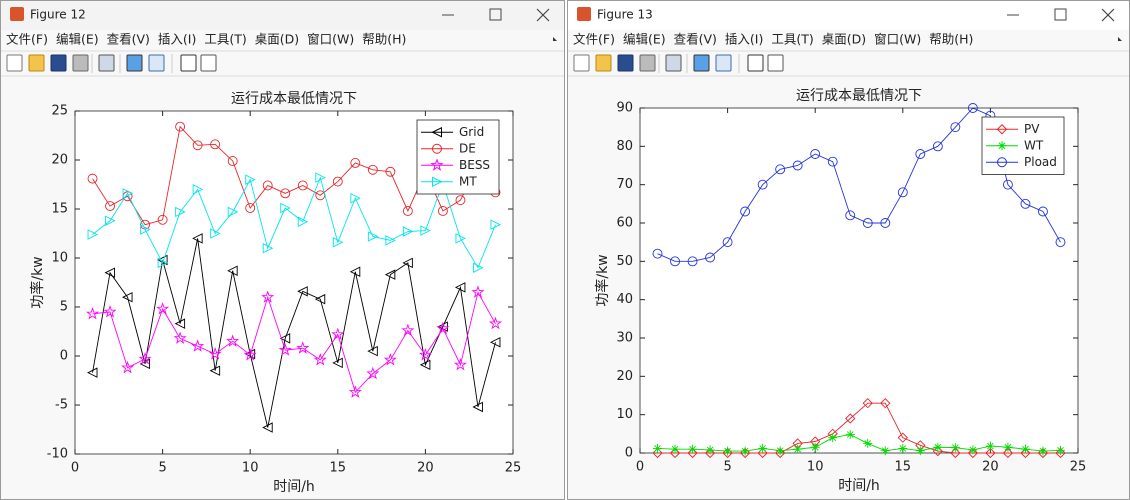 The image size is (1130, 500). I want to click on y-tick-label: 60, so click(624, 223).